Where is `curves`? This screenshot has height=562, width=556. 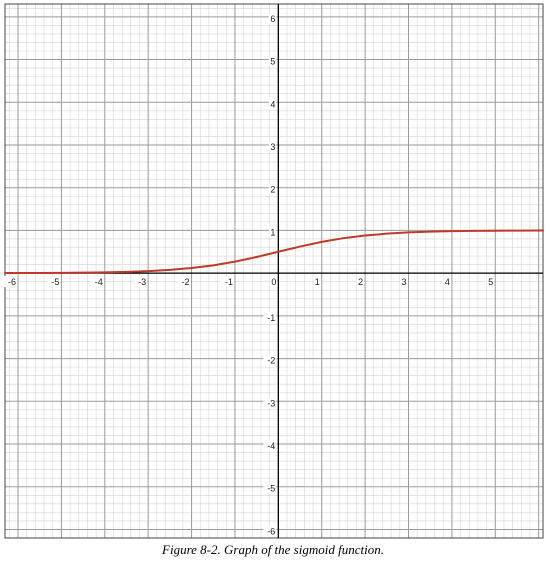
curves is located at coordinates (274, 252).